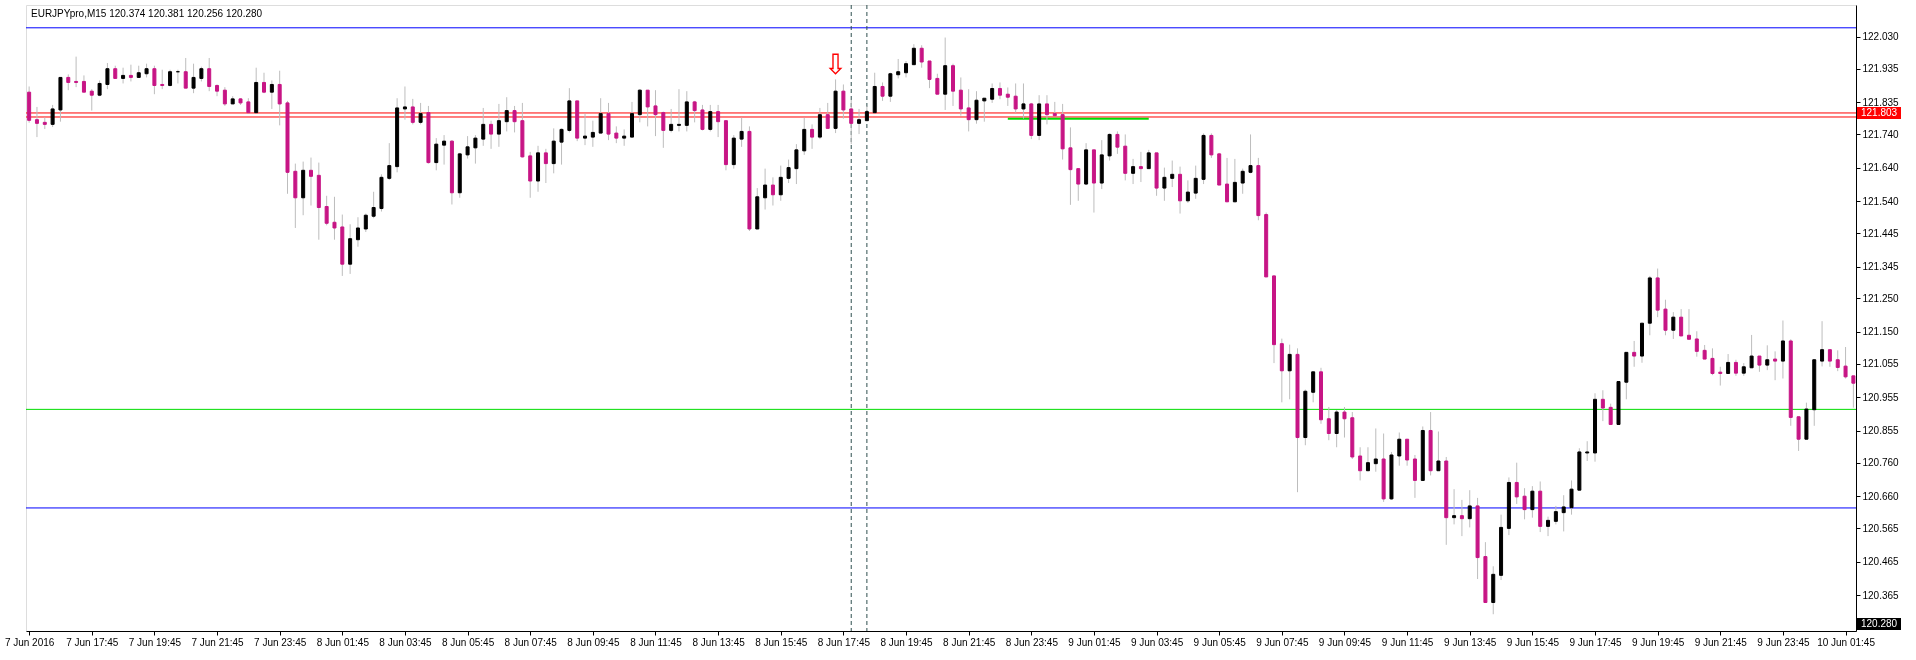 The height and width of the screenshot is (660, 1916). Describe the element at coordinates (1220, 642) in the screenshot. I see `x-tick-label: 9 Jun 05:45` at that location.